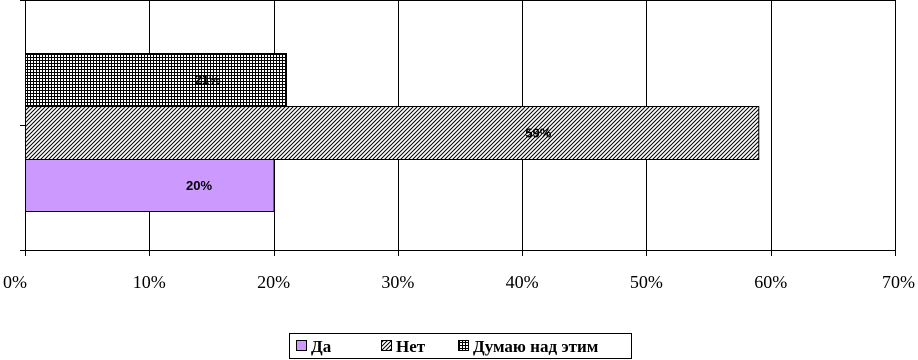 The height and width of the screenshot is (360, 918). Describe the element at coordinates (646, 282) in the screenshot. I see `x-tick-label: 50%` at that location.